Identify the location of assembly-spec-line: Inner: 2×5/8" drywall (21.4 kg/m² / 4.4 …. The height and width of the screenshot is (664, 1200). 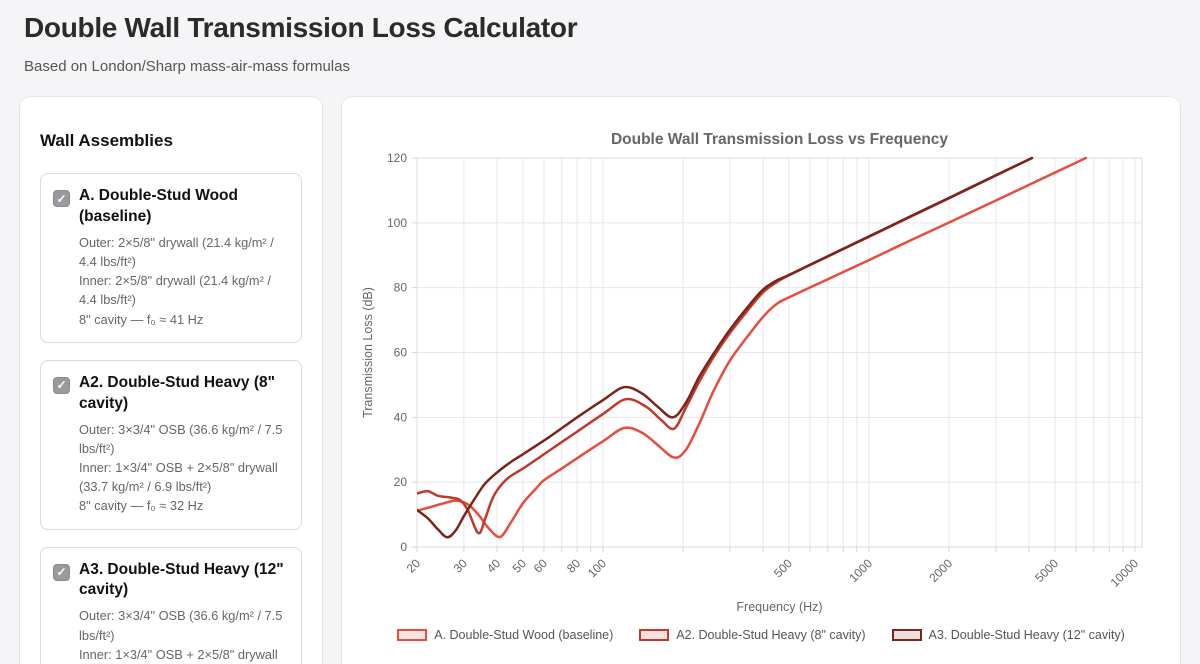
(175, 290).